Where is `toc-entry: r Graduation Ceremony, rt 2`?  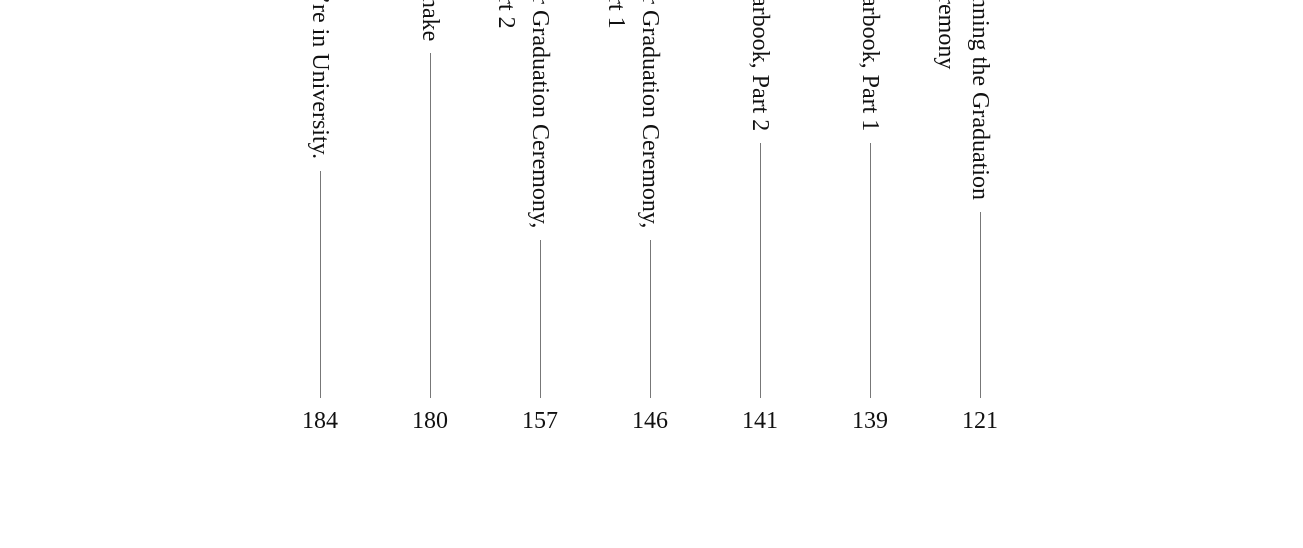
toc-entry: r Graduation Ceremony, rt 2 is located at coordinates (523, 199).